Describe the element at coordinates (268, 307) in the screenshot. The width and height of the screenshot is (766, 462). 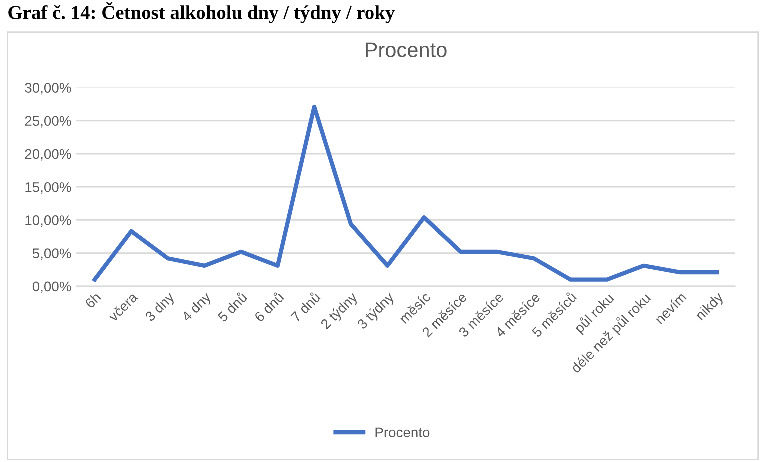
I see `x-tick-label: 6 dnů` at that location.